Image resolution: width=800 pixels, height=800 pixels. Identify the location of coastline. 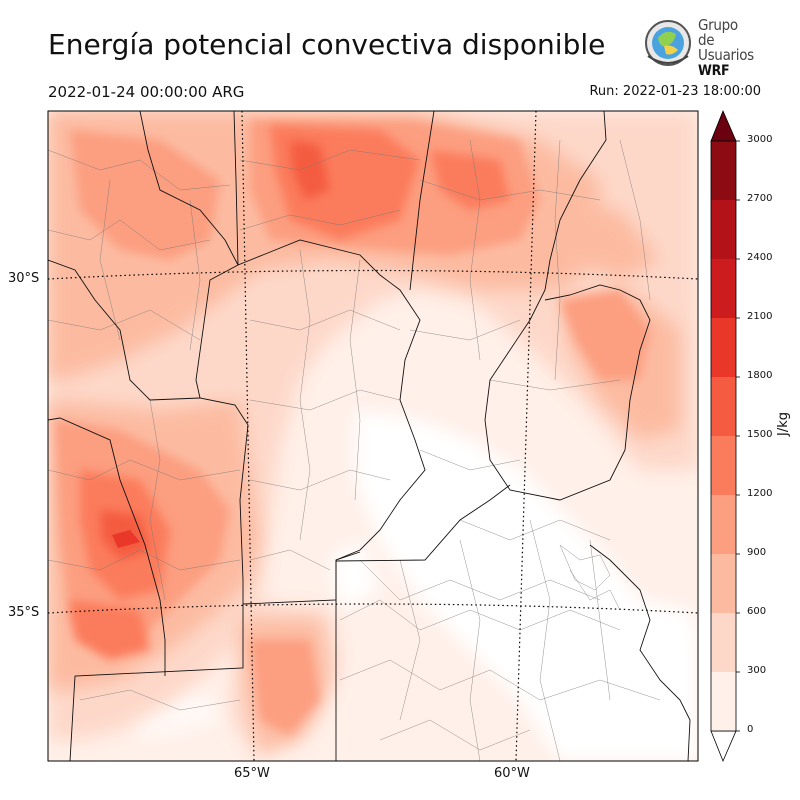
(640, 652).